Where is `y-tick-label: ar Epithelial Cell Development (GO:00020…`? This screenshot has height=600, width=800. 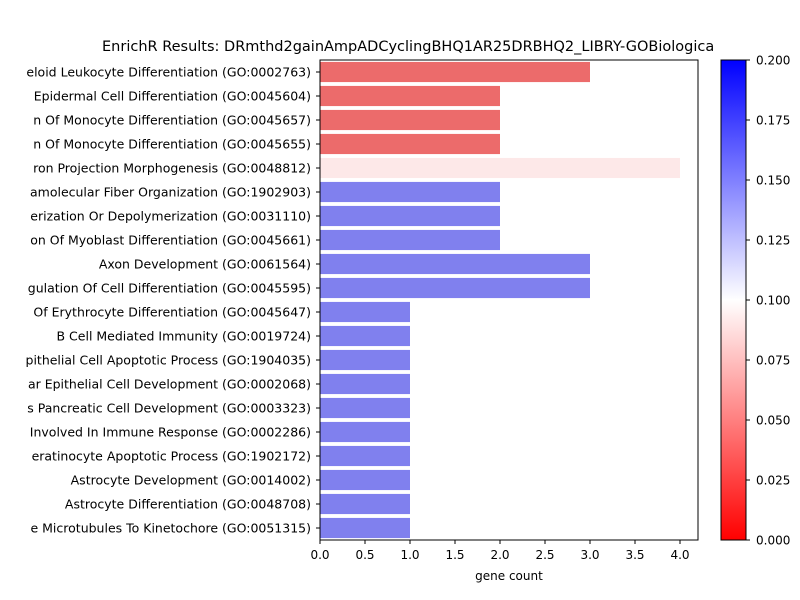
y-tick-label: ar Epithelial Cell Development (GO:00020… is located at coordinates (169, 384).